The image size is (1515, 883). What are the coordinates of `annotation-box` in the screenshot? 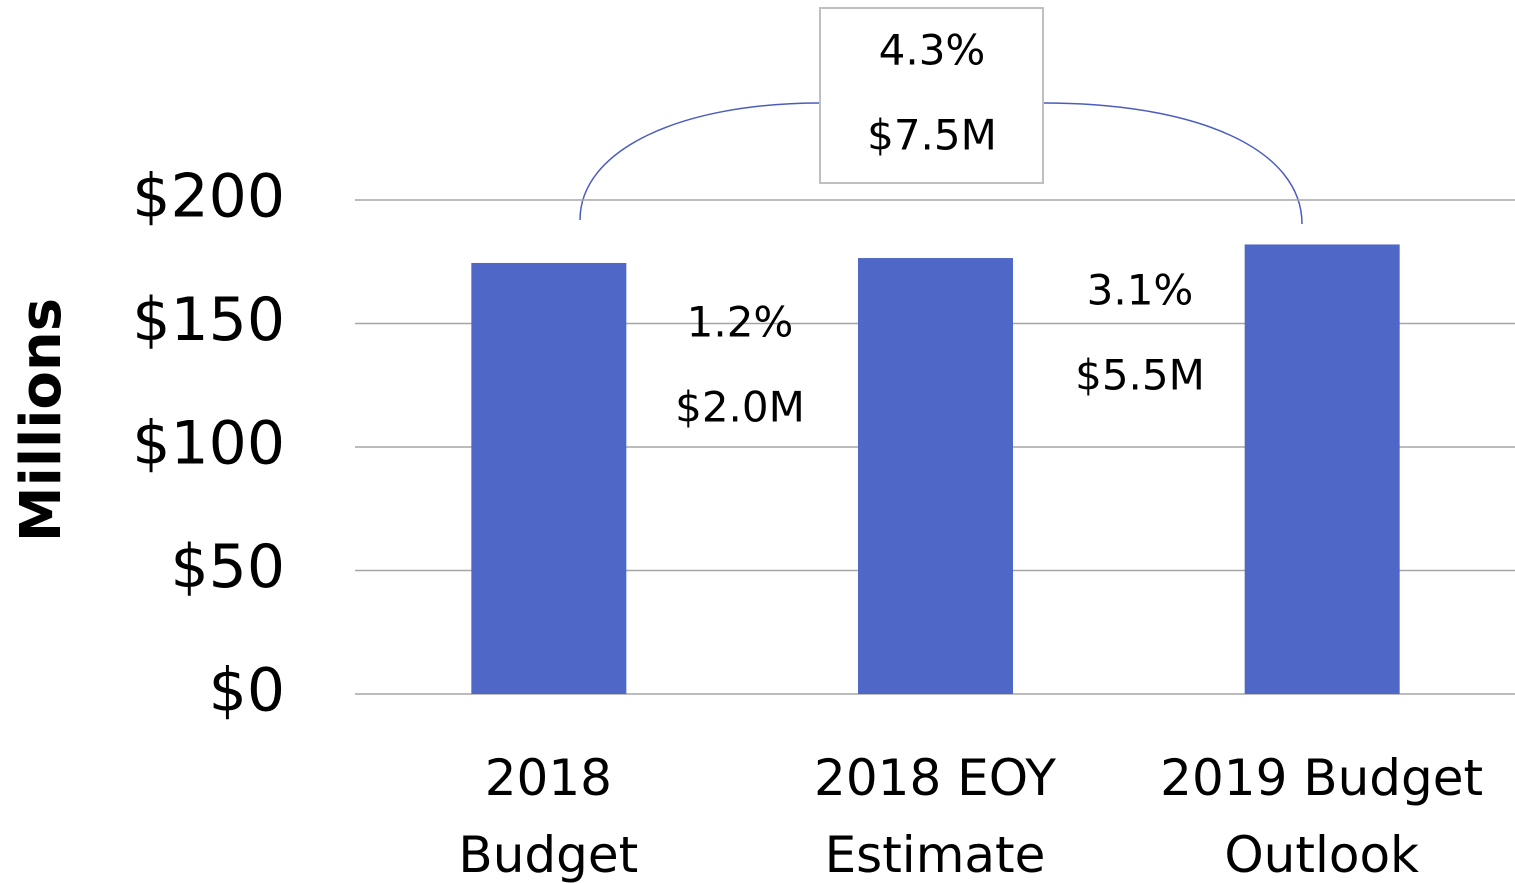 It's located at (931, 95).